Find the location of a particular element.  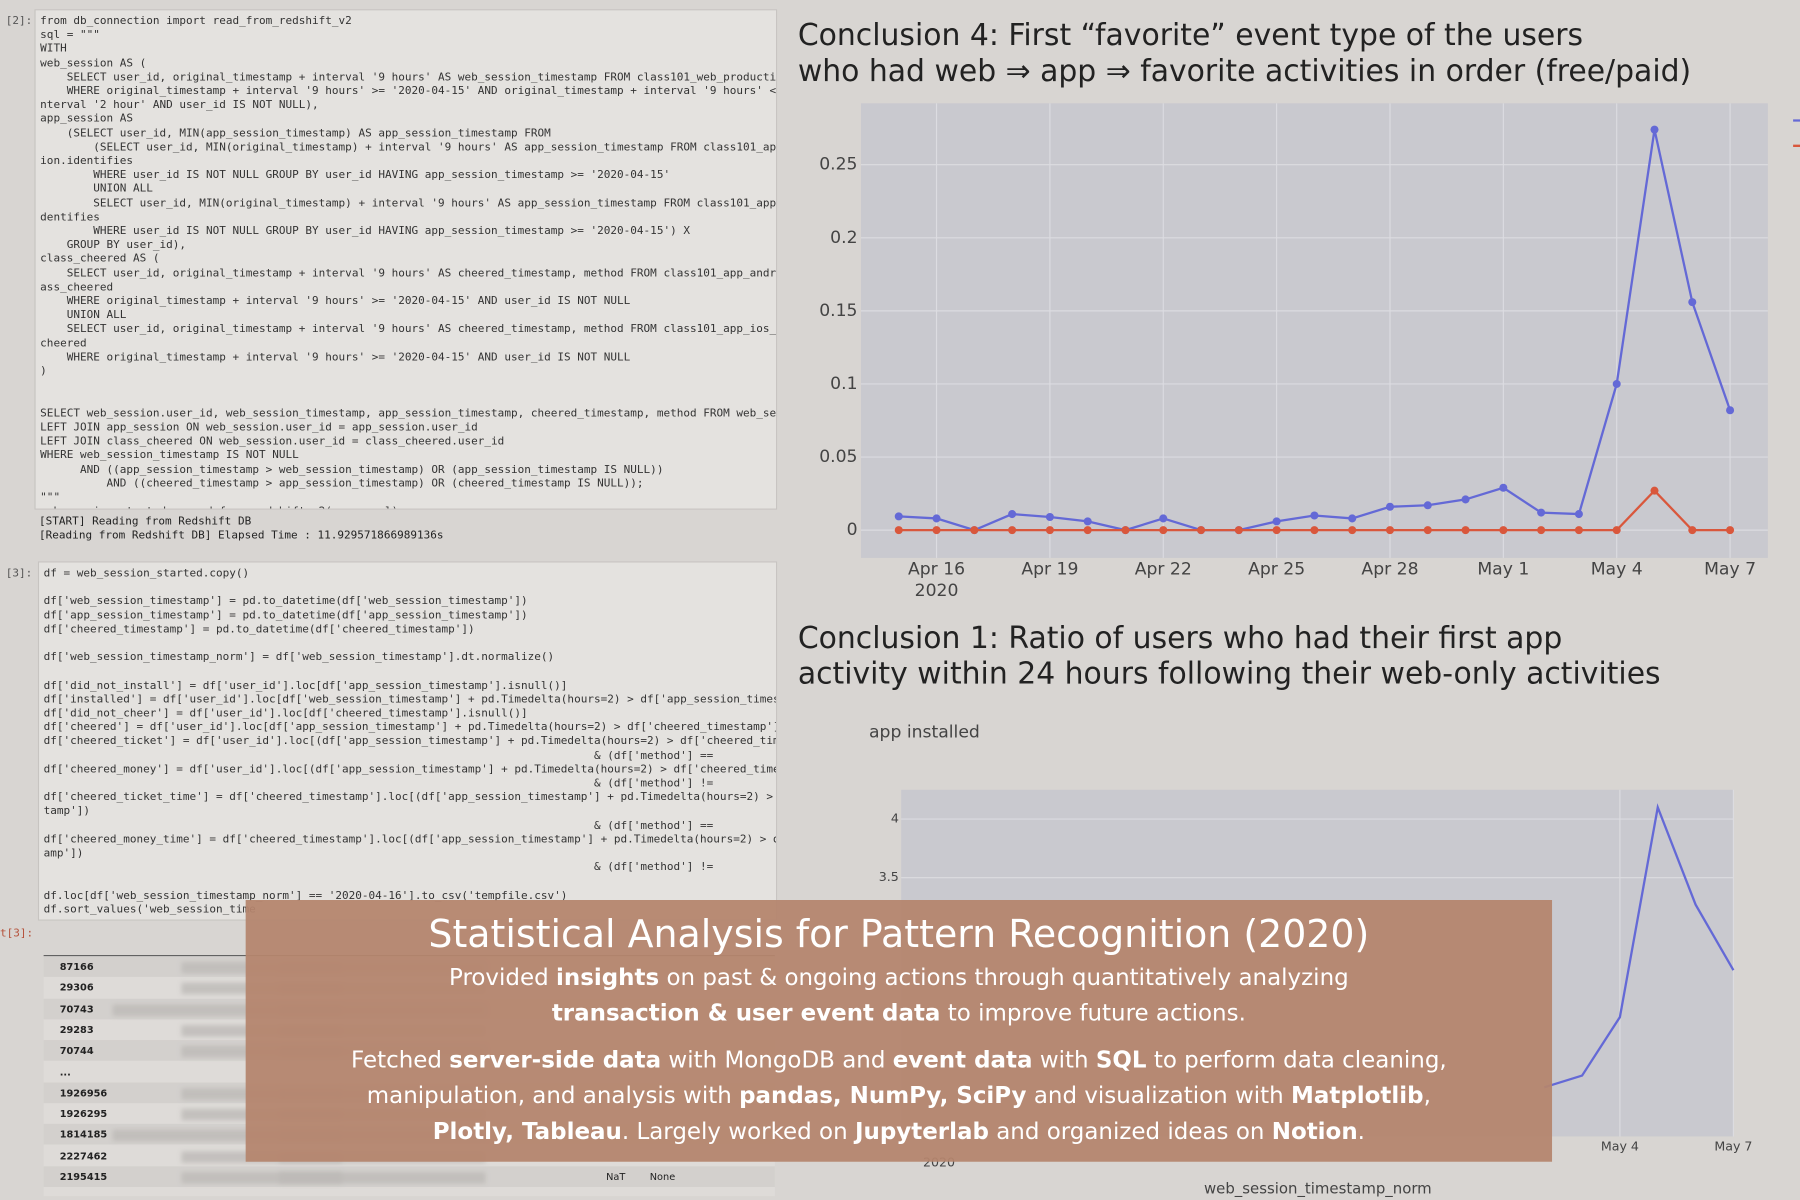

text: and visualization with is located at coordinates (1159, 1095).